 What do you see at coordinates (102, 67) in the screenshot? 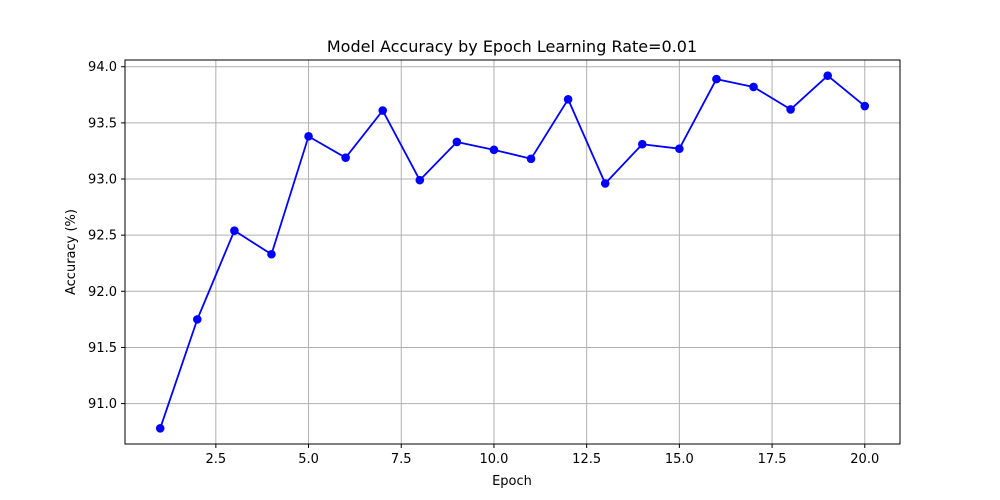
I see `y-tick-label: 94.0` at bounding box center [102, 67].